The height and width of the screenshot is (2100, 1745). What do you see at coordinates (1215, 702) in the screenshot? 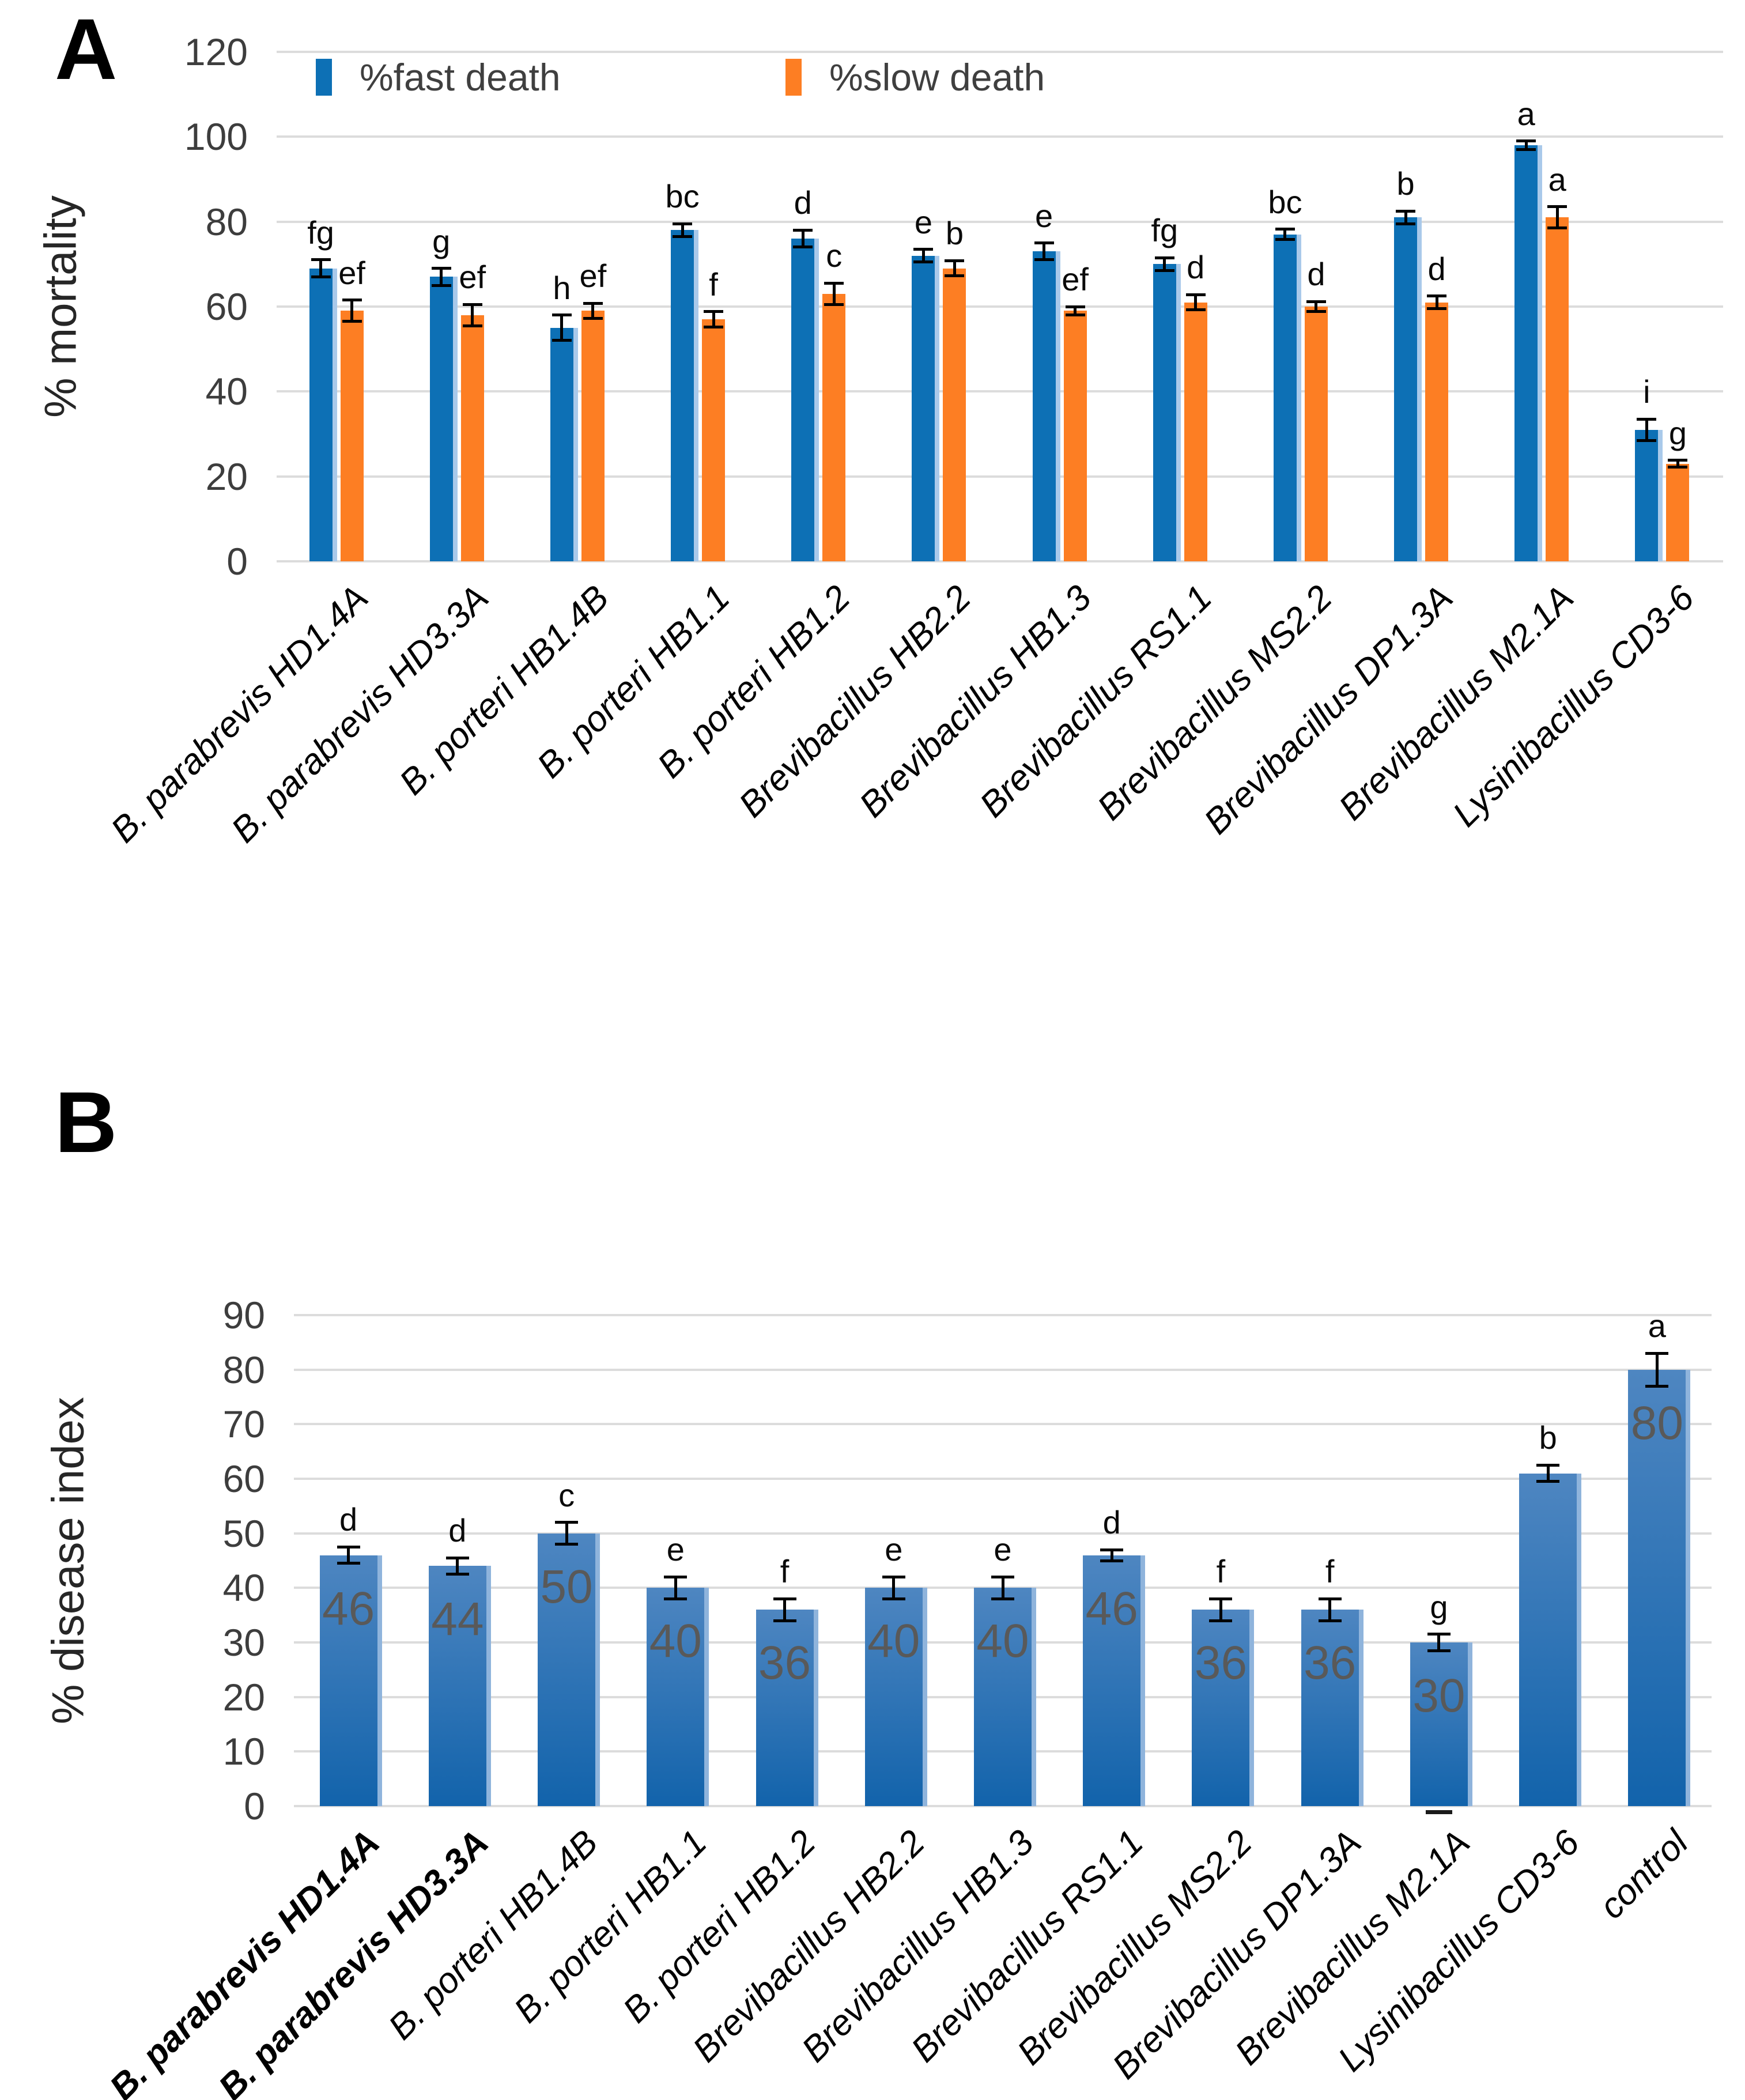
I see `x-category-label: Brevibacillus MS2.2` at bounding box center [1215, 702].